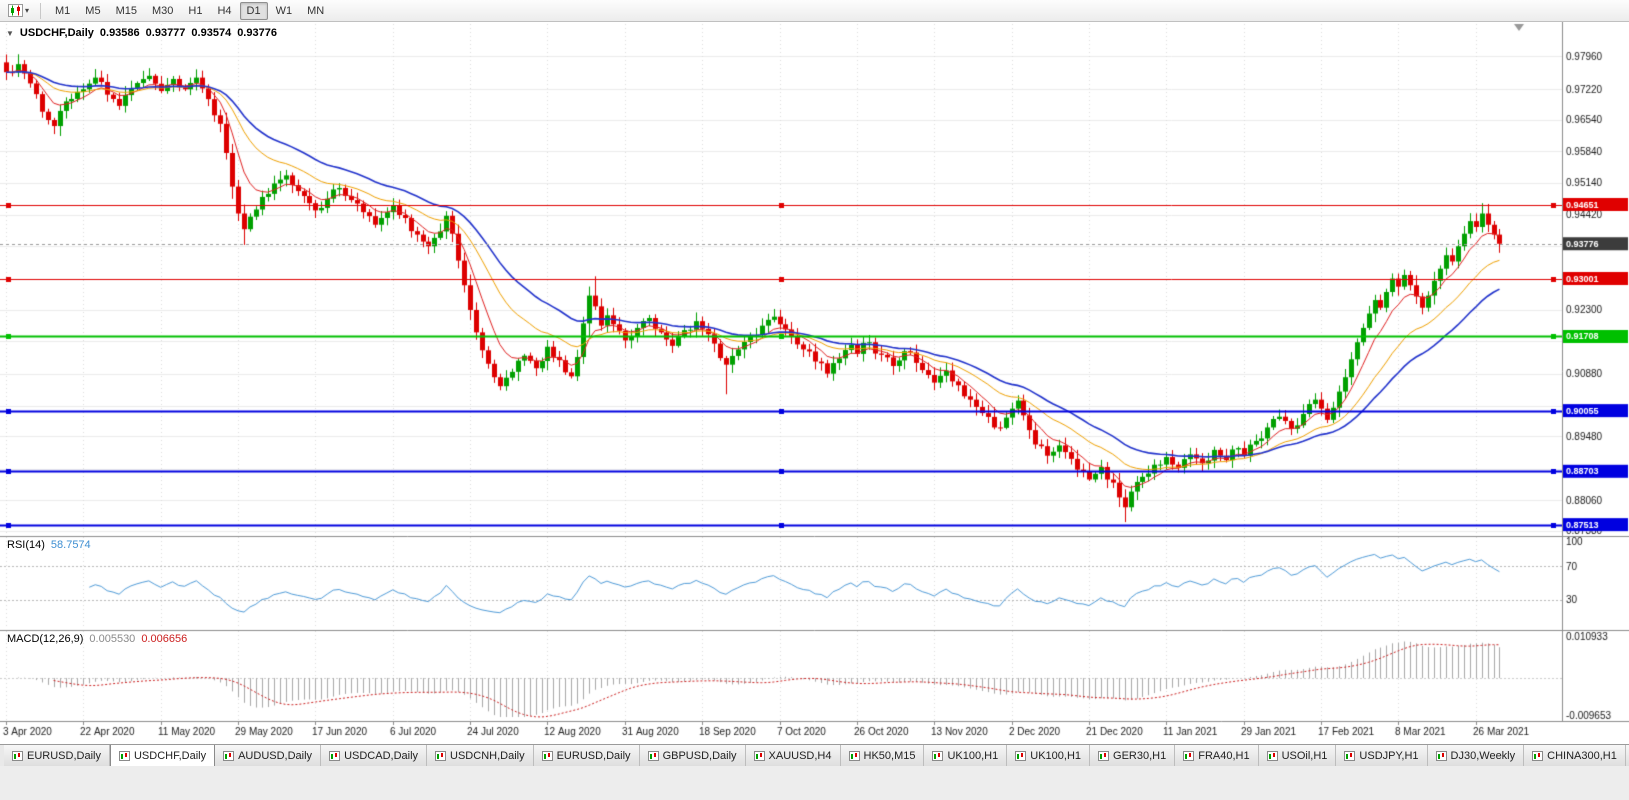 This screenshot has height=800, width=1629. I want to click on rsi-indicator-name: RSI(14), so click(26, 545).